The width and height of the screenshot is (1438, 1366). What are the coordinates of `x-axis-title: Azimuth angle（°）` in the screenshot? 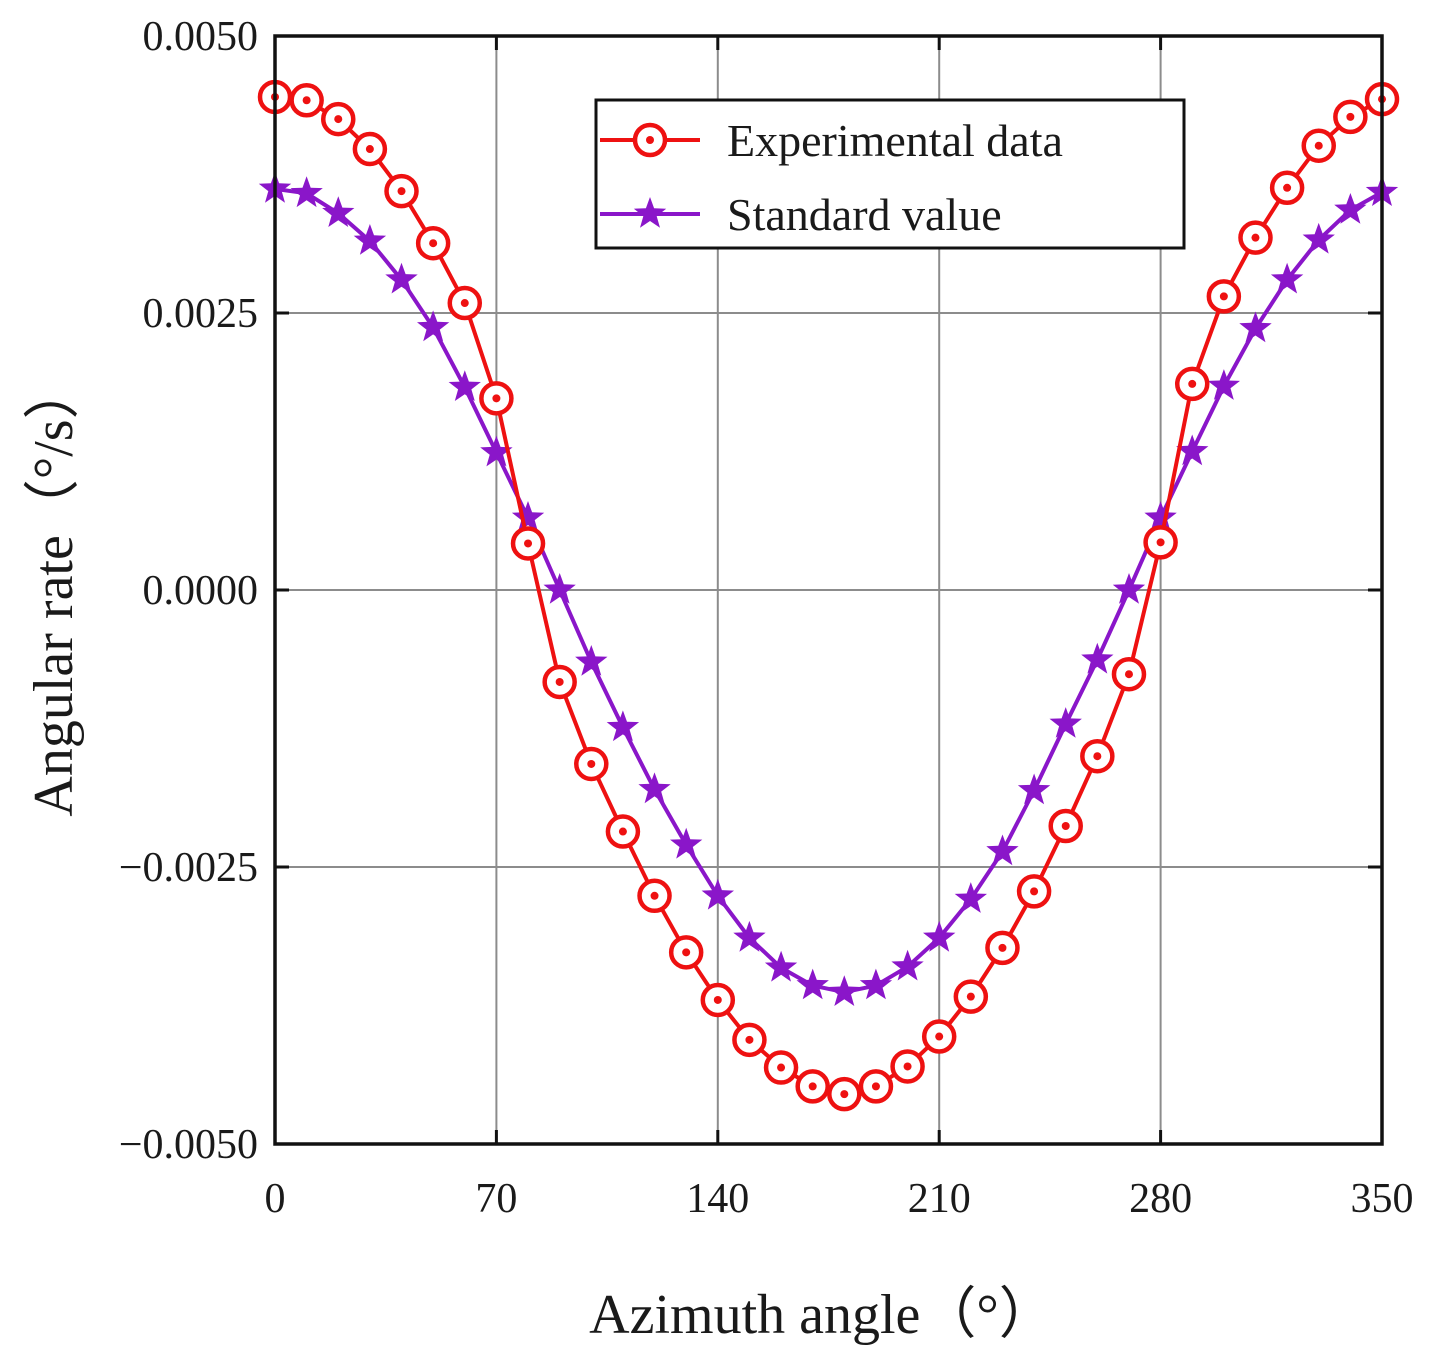 It's located at (822, 1315).